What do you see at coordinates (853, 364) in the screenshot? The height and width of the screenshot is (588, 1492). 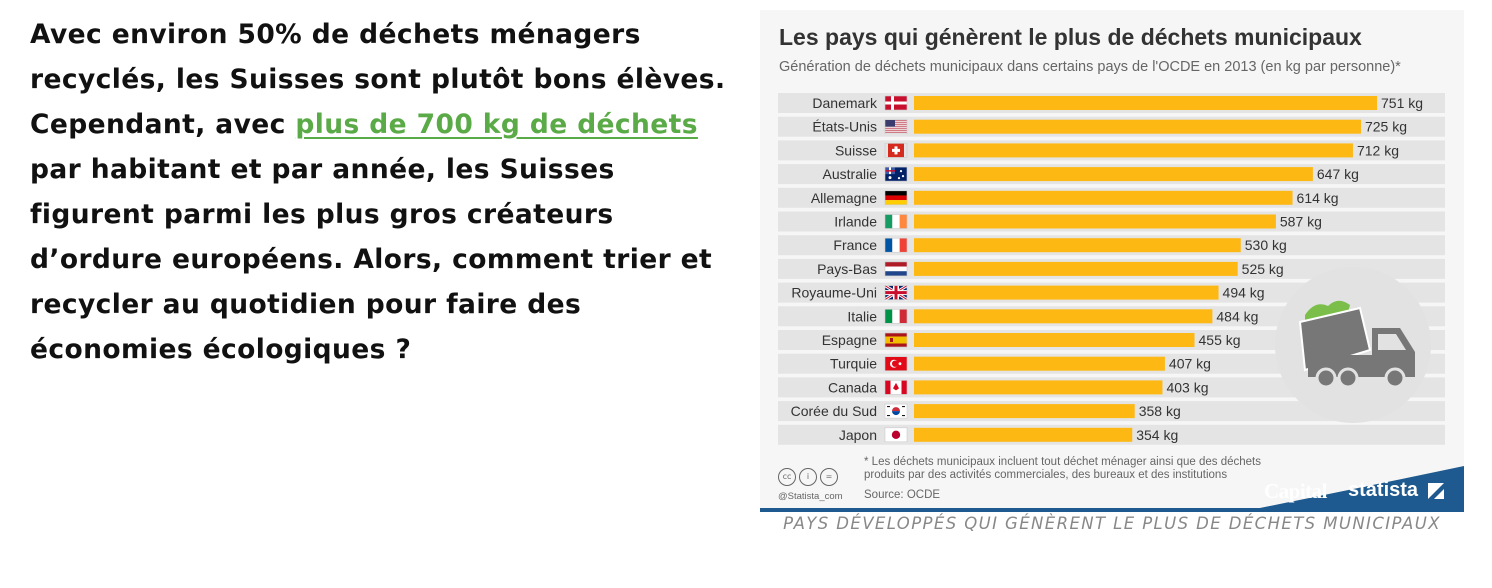 I see `category-label: Turquie` at bounding box center [853, 364].